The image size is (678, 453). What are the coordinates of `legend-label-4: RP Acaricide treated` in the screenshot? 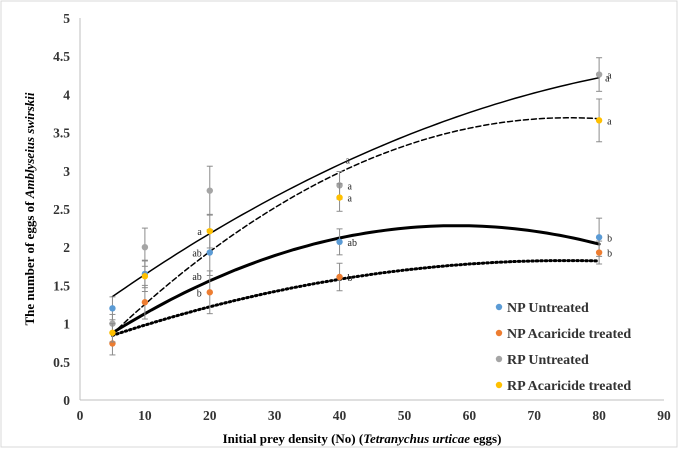 It's located at (569, 386).